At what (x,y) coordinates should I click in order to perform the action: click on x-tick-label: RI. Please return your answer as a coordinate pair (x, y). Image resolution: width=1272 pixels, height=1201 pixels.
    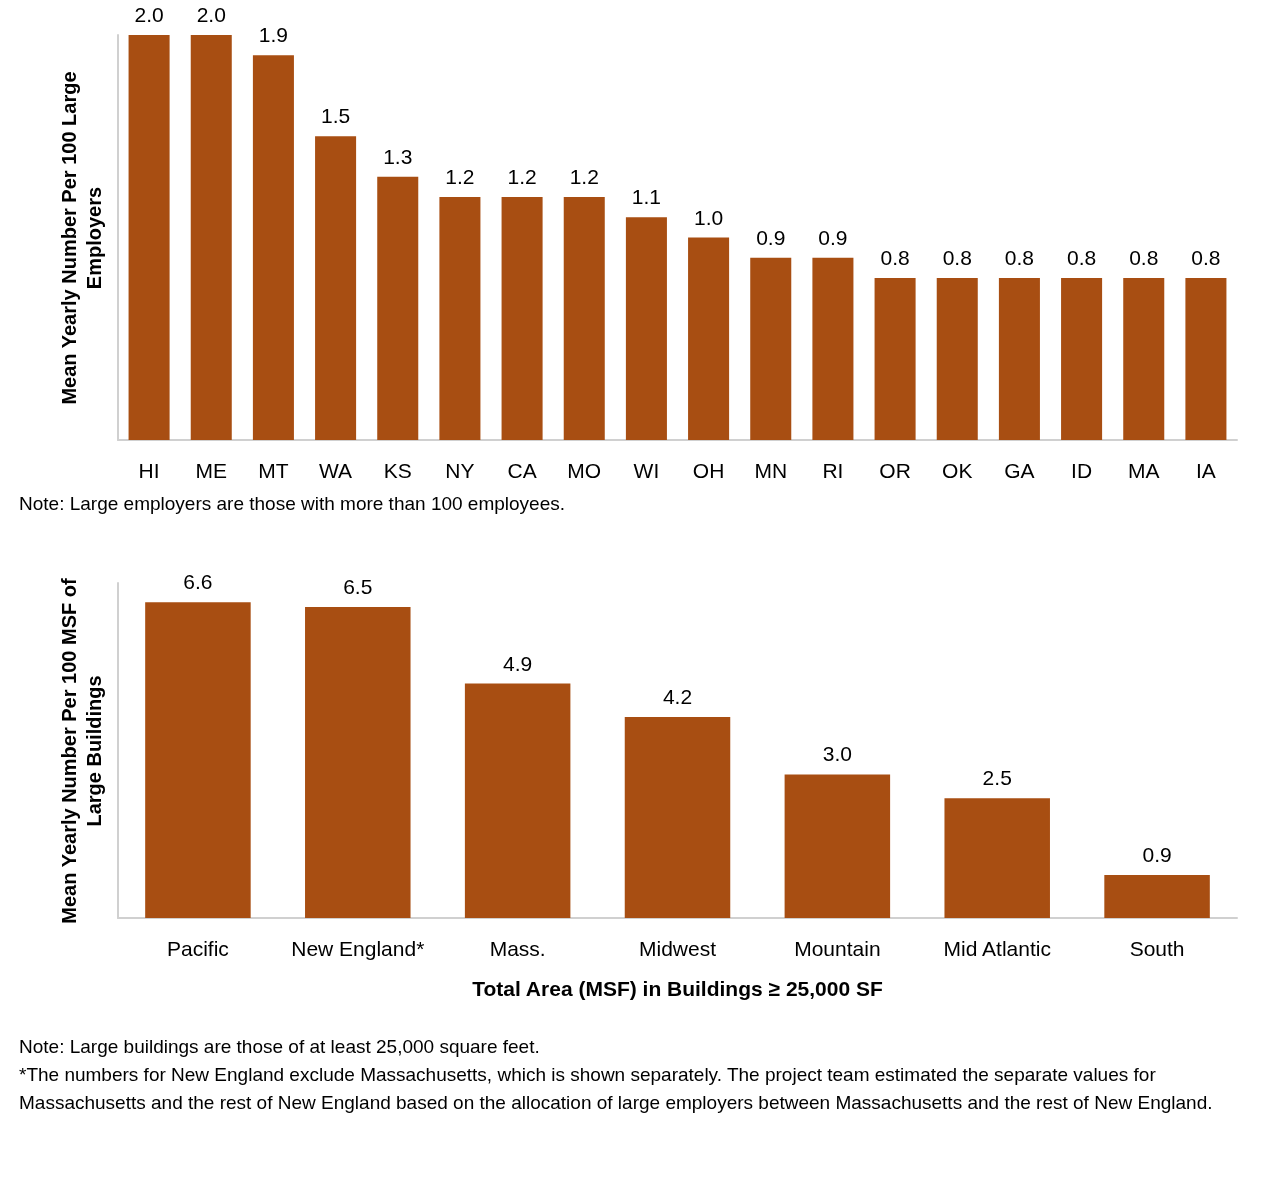
    Looking at the image, I should click on (833, 470).